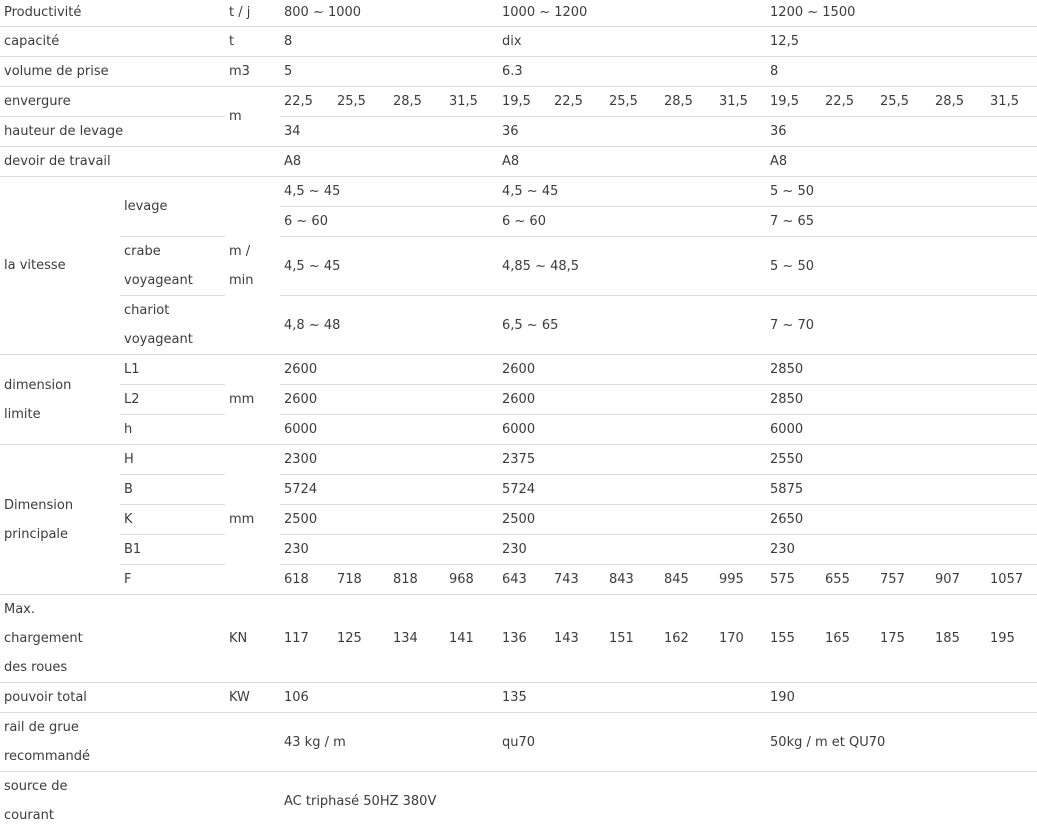 The image size is (1037, 830). Describe the element at coordinates (306, 580) in the screenshot. I see `value-cell: 618` at that location.